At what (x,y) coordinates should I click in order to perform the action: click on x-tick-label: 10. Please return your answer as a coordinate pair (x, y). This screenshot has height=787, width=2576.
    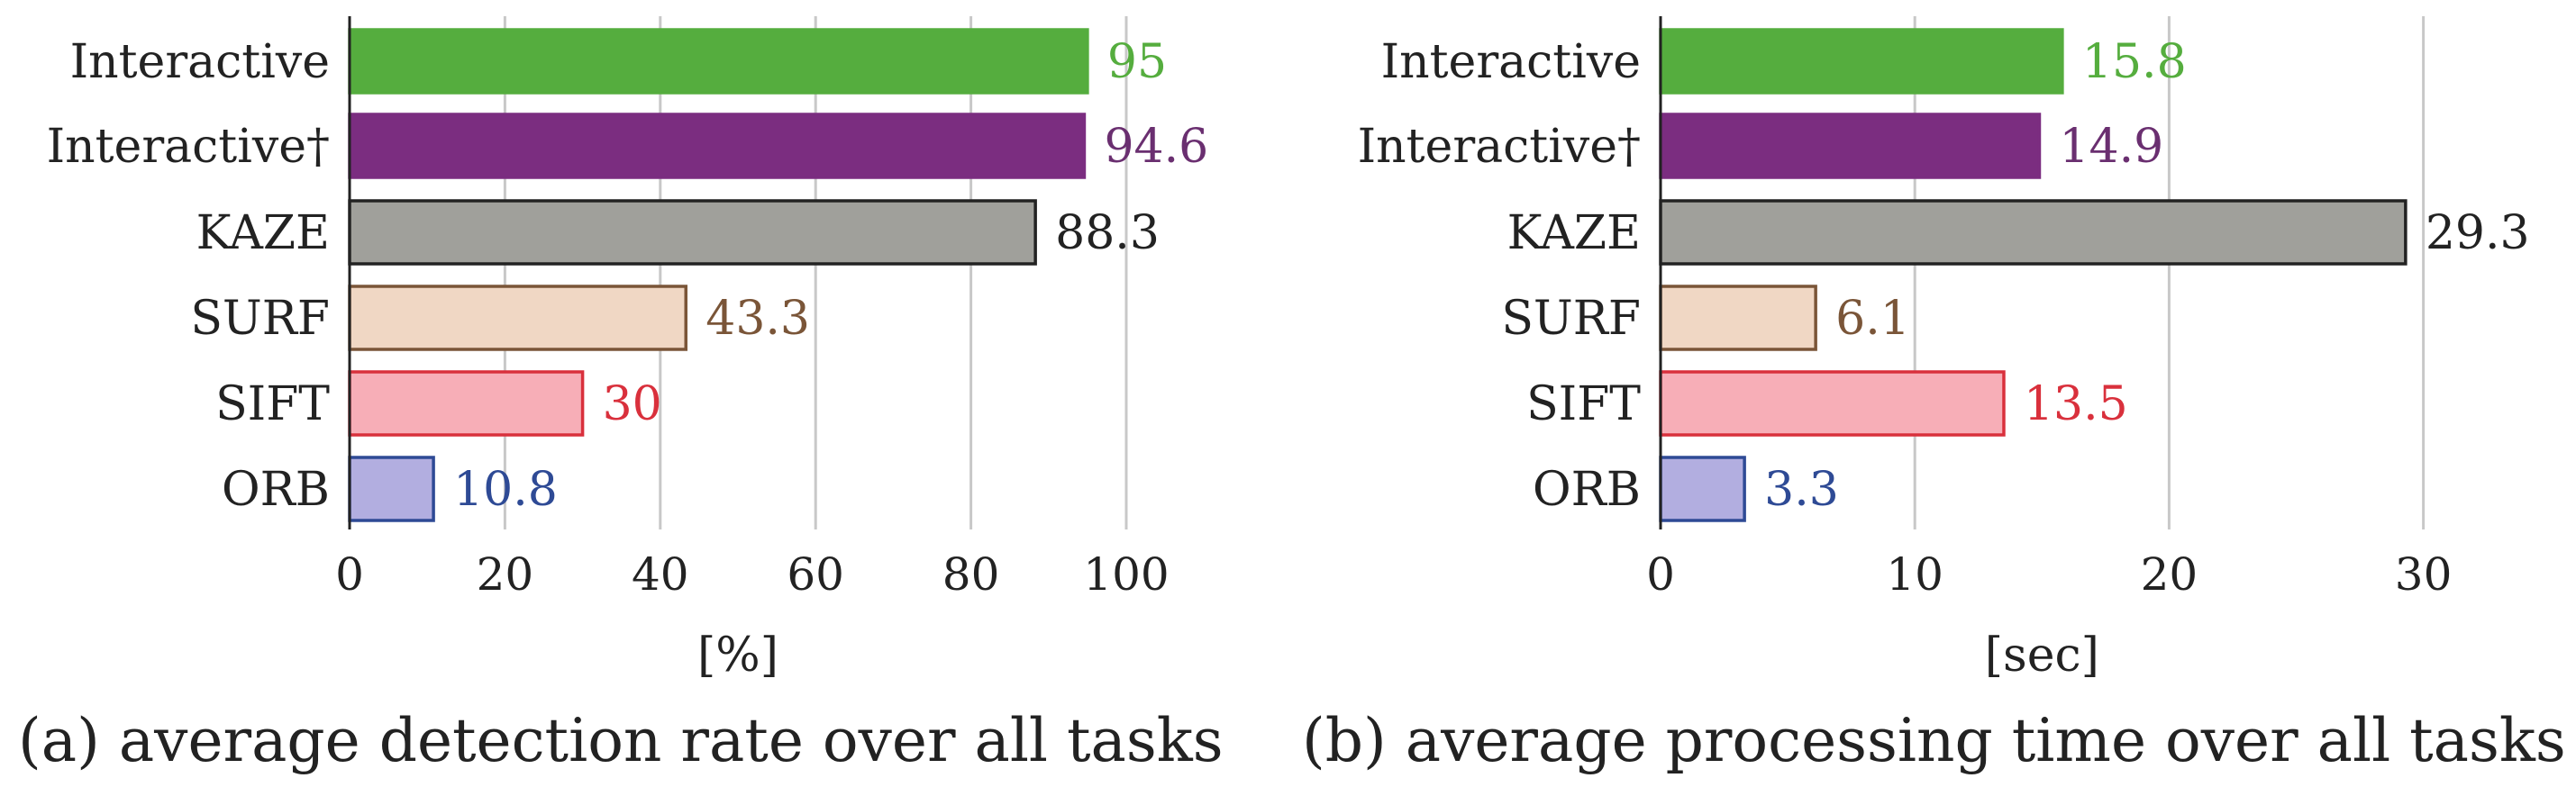
    Looking at the image, I should click on (1914, 574).